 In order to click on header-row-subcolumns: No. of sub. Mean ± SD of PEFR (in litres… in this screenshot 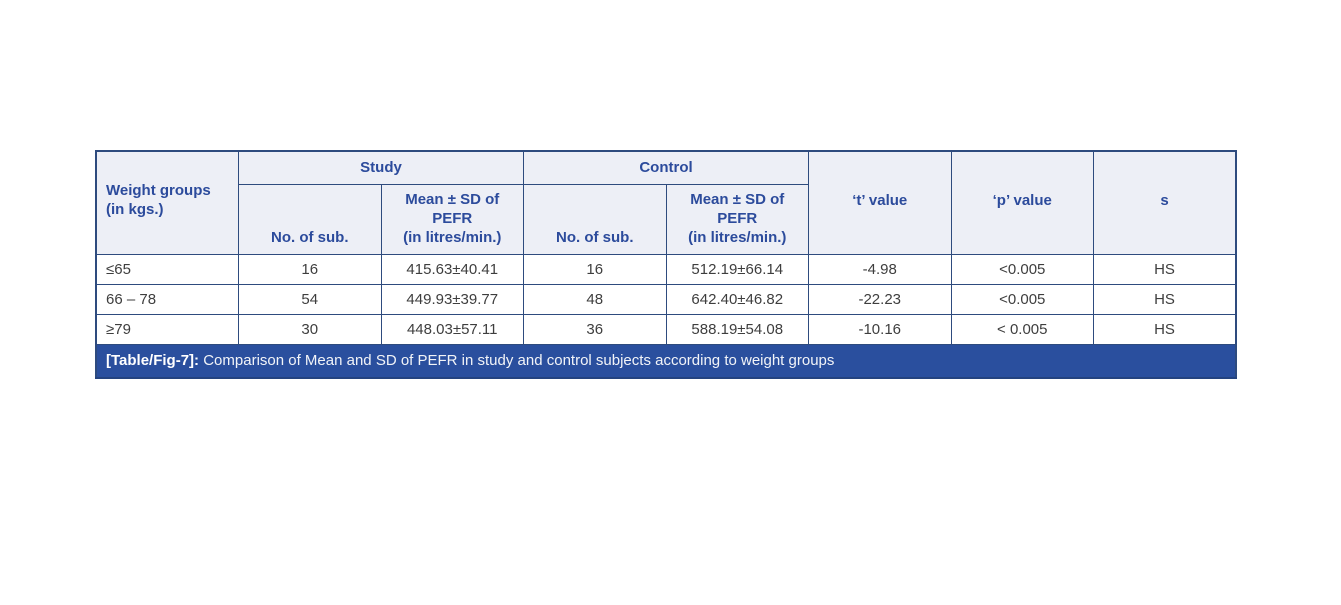, I will do `click(666, 219)`.